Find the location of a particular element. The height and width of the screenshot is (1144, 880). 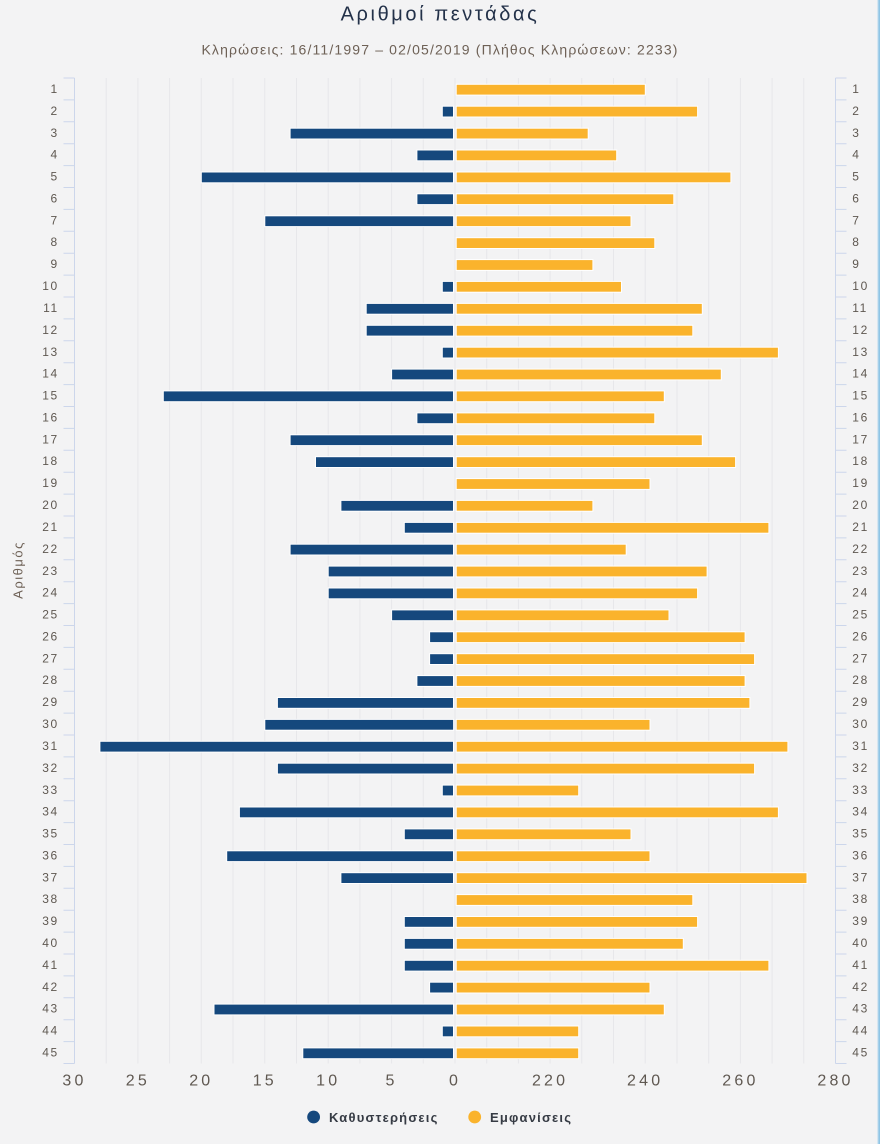

svg-text: Εμφανίσεις is located at coordinates (531, 1117).